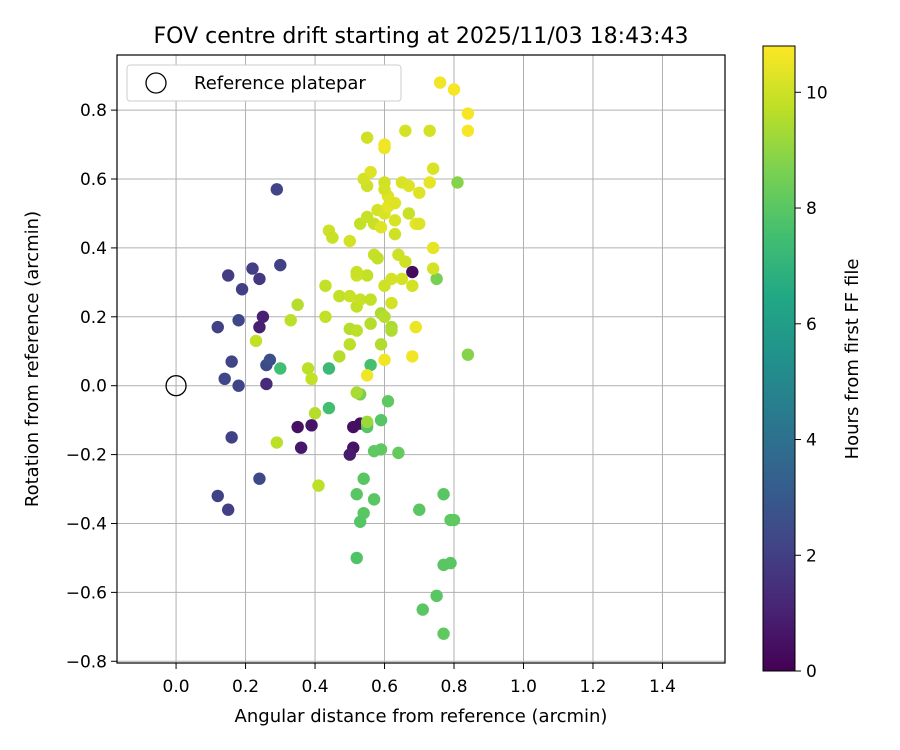 This screenshot has height=750, width=900. I want to click on colorbar-tick-label: 2, so click(811, 556).